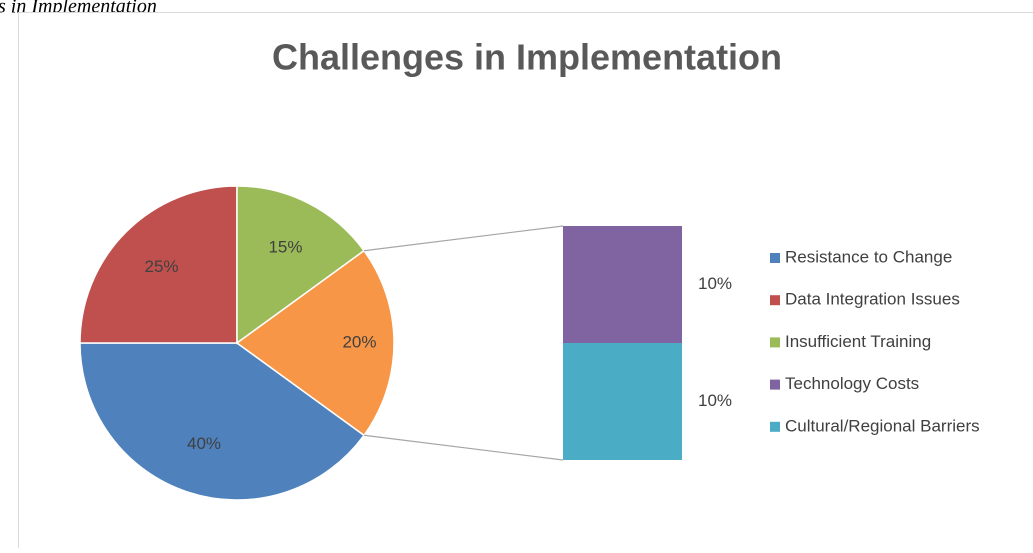 The image size is (1033, 553). What do you see at coordinates (161, 266) in the screenshot?
I see `data-label: 25%` at bounding box center [161, 266].